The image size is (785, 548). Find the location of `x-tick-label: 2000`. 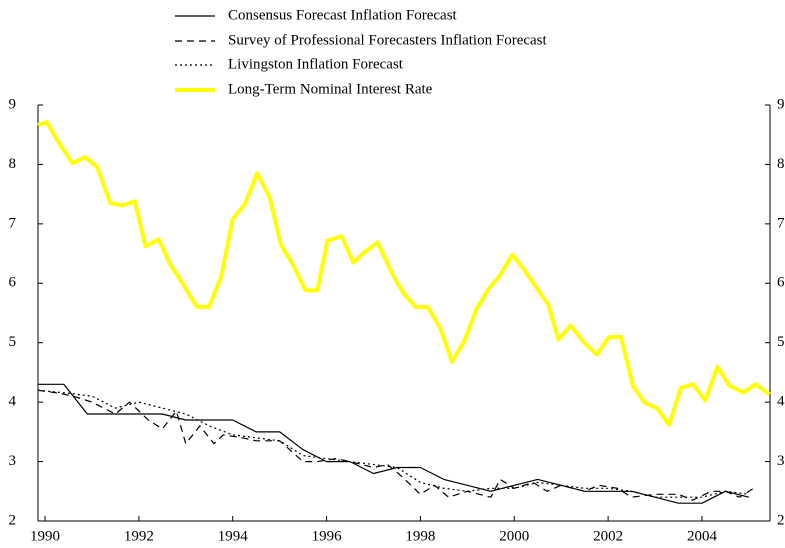

x-tick-label: 2000 is located at coordinates (514, 536).